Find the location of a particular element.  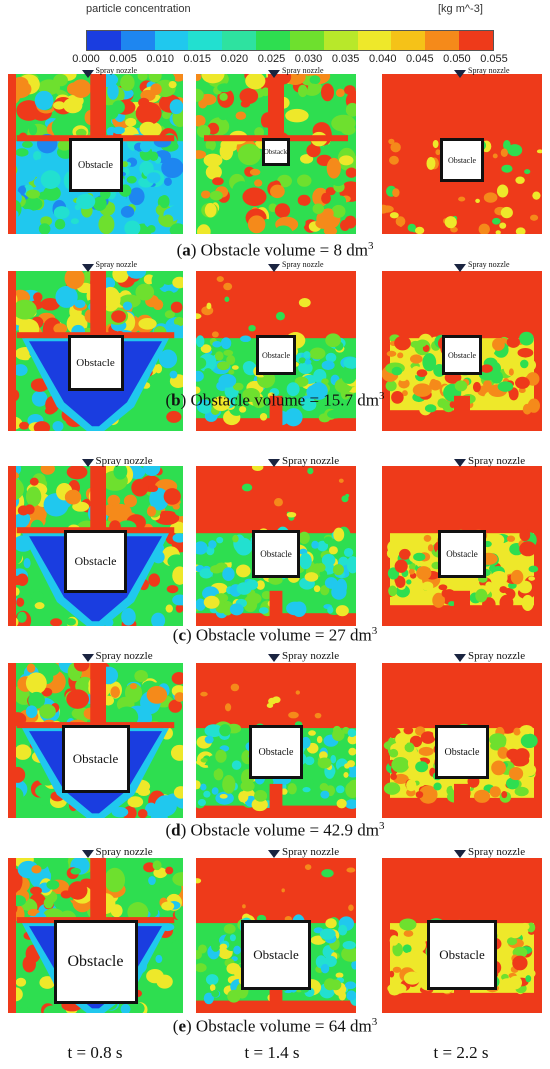

time-label-3: t = 2.2 s is located at coordinates (461, 1052).